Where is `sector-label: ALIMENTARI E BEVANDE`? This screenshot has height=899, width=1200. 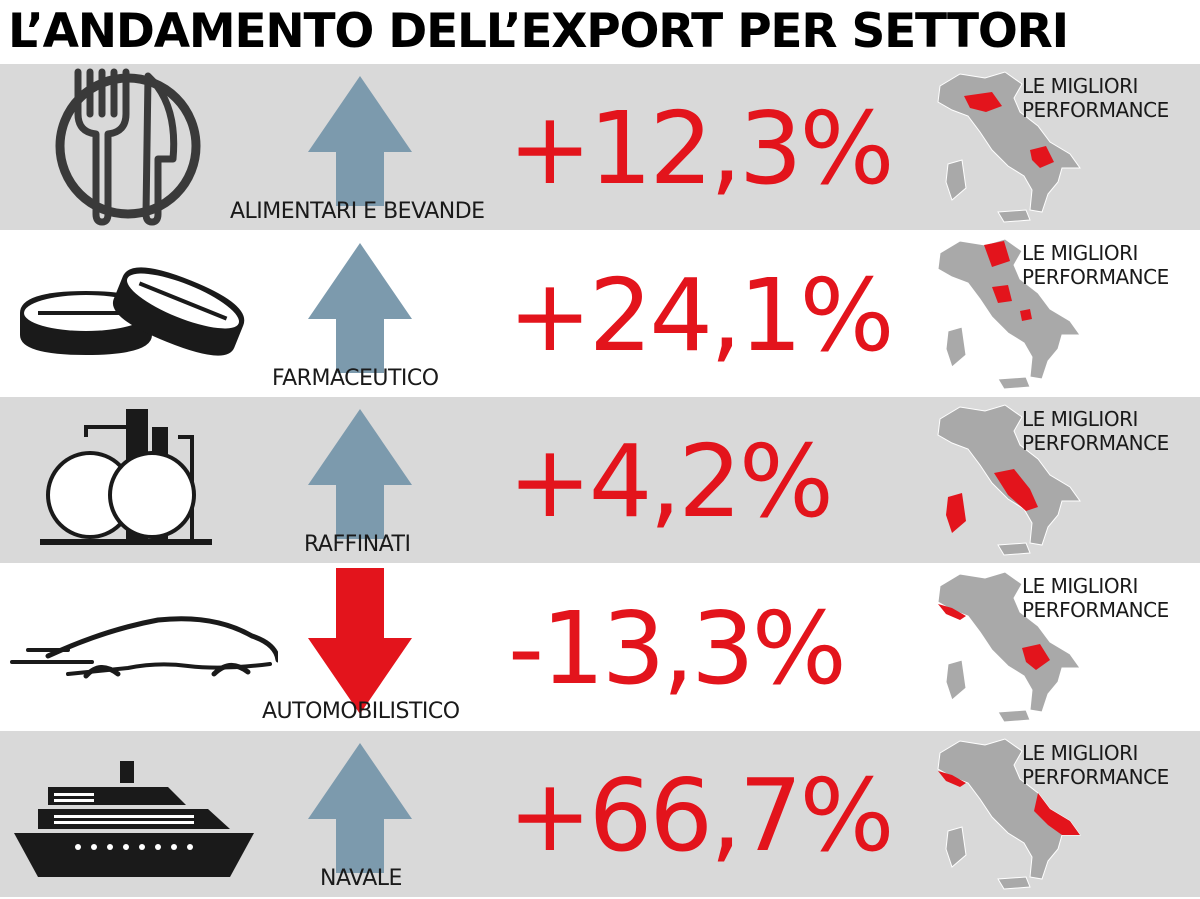
sector-label: ALIMENTARI E BEVANDE is located at coordinates (357, 211).